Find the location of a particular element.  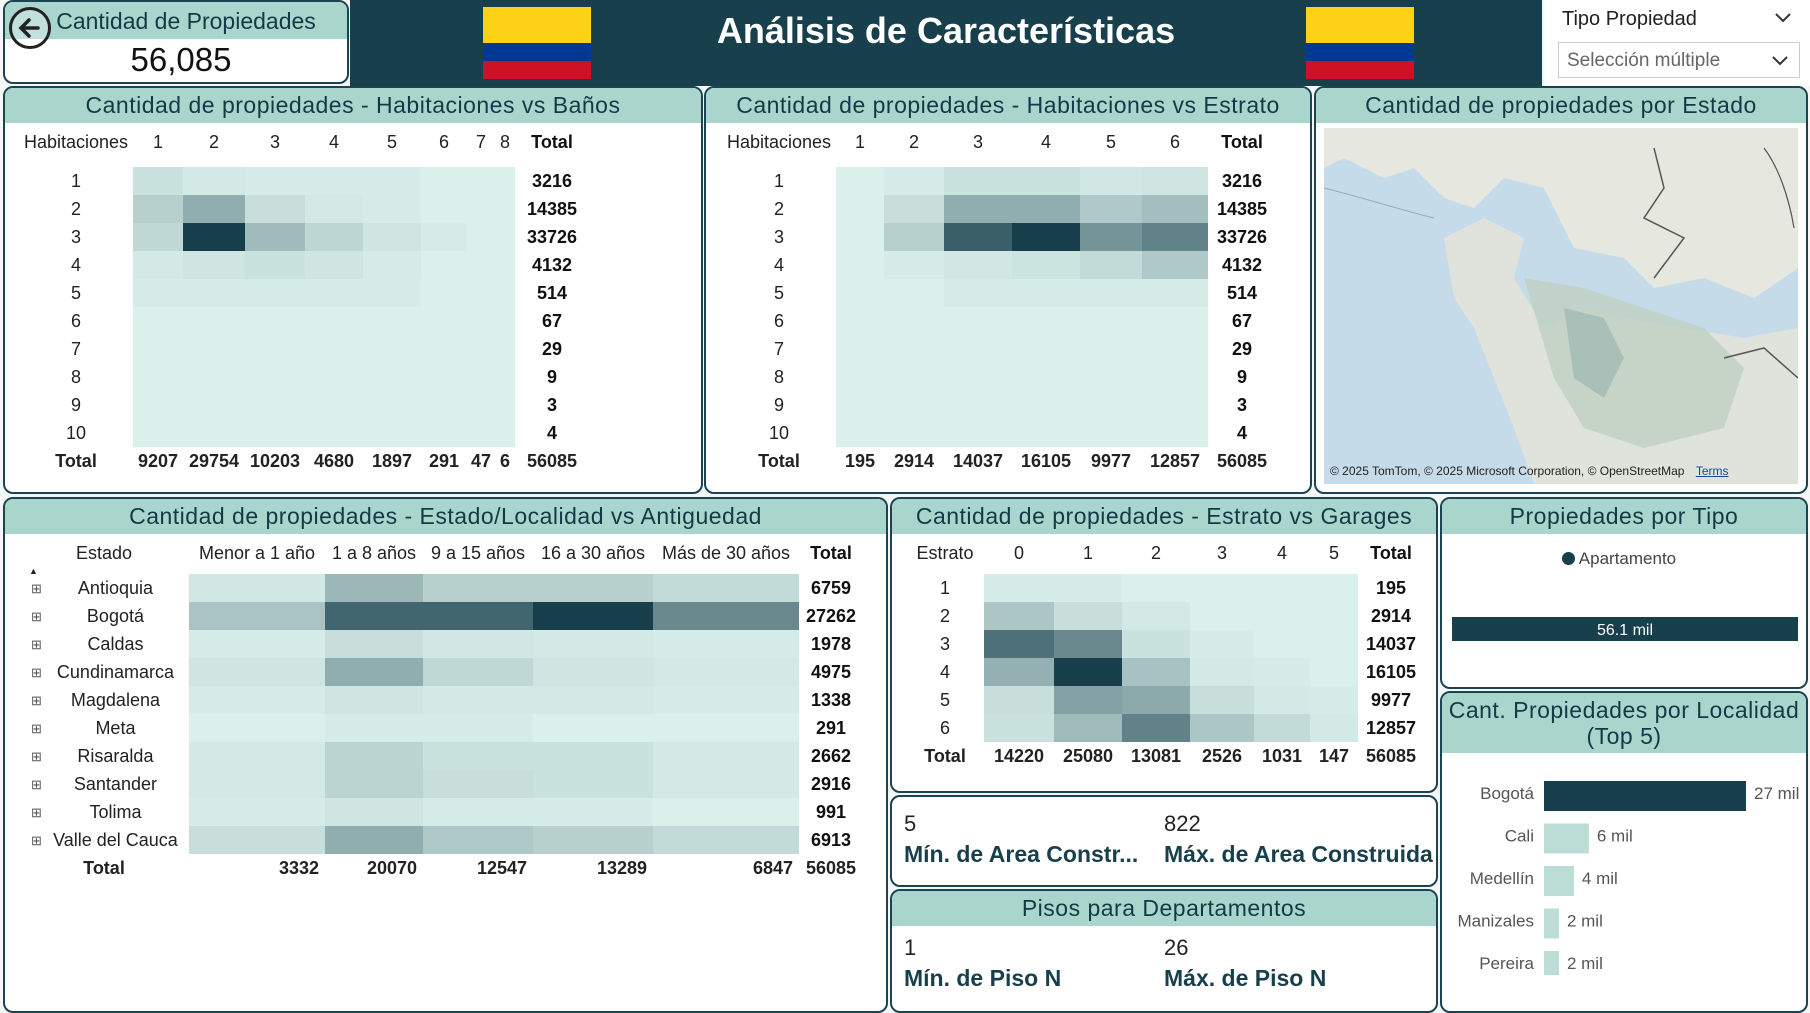

chevron-down-icon is located at coordinates (1783, 18).